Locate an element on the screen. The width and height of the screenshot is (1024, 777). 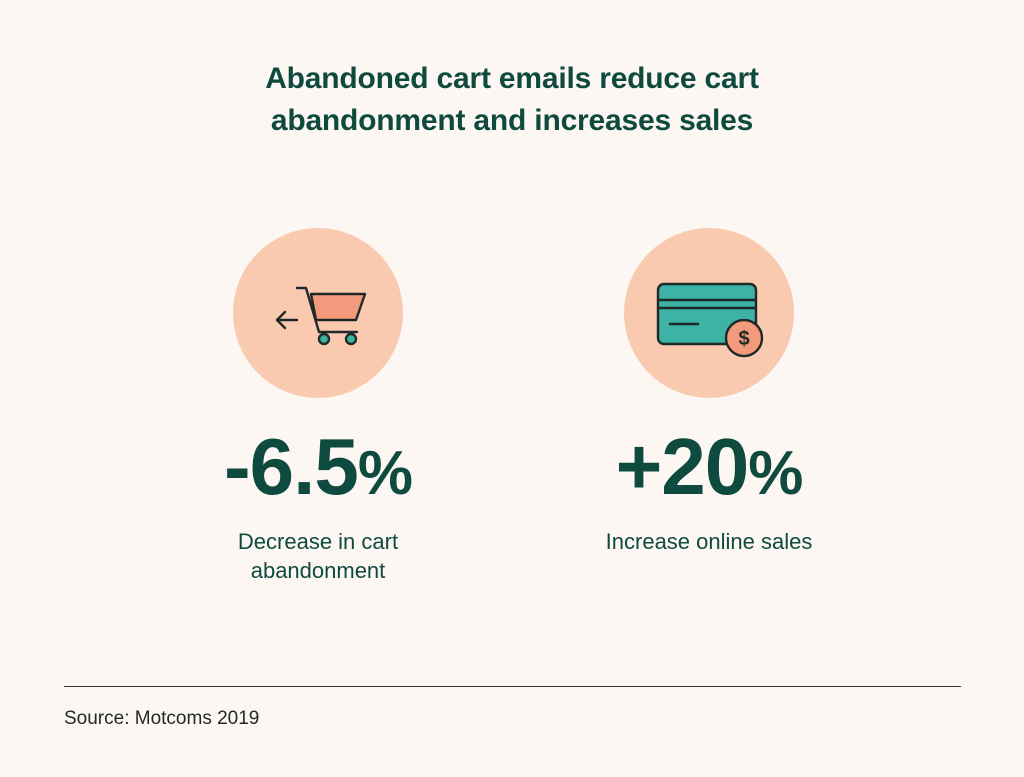
stat-description-line-1: Increase online sales is located at coordinates (709, 541).